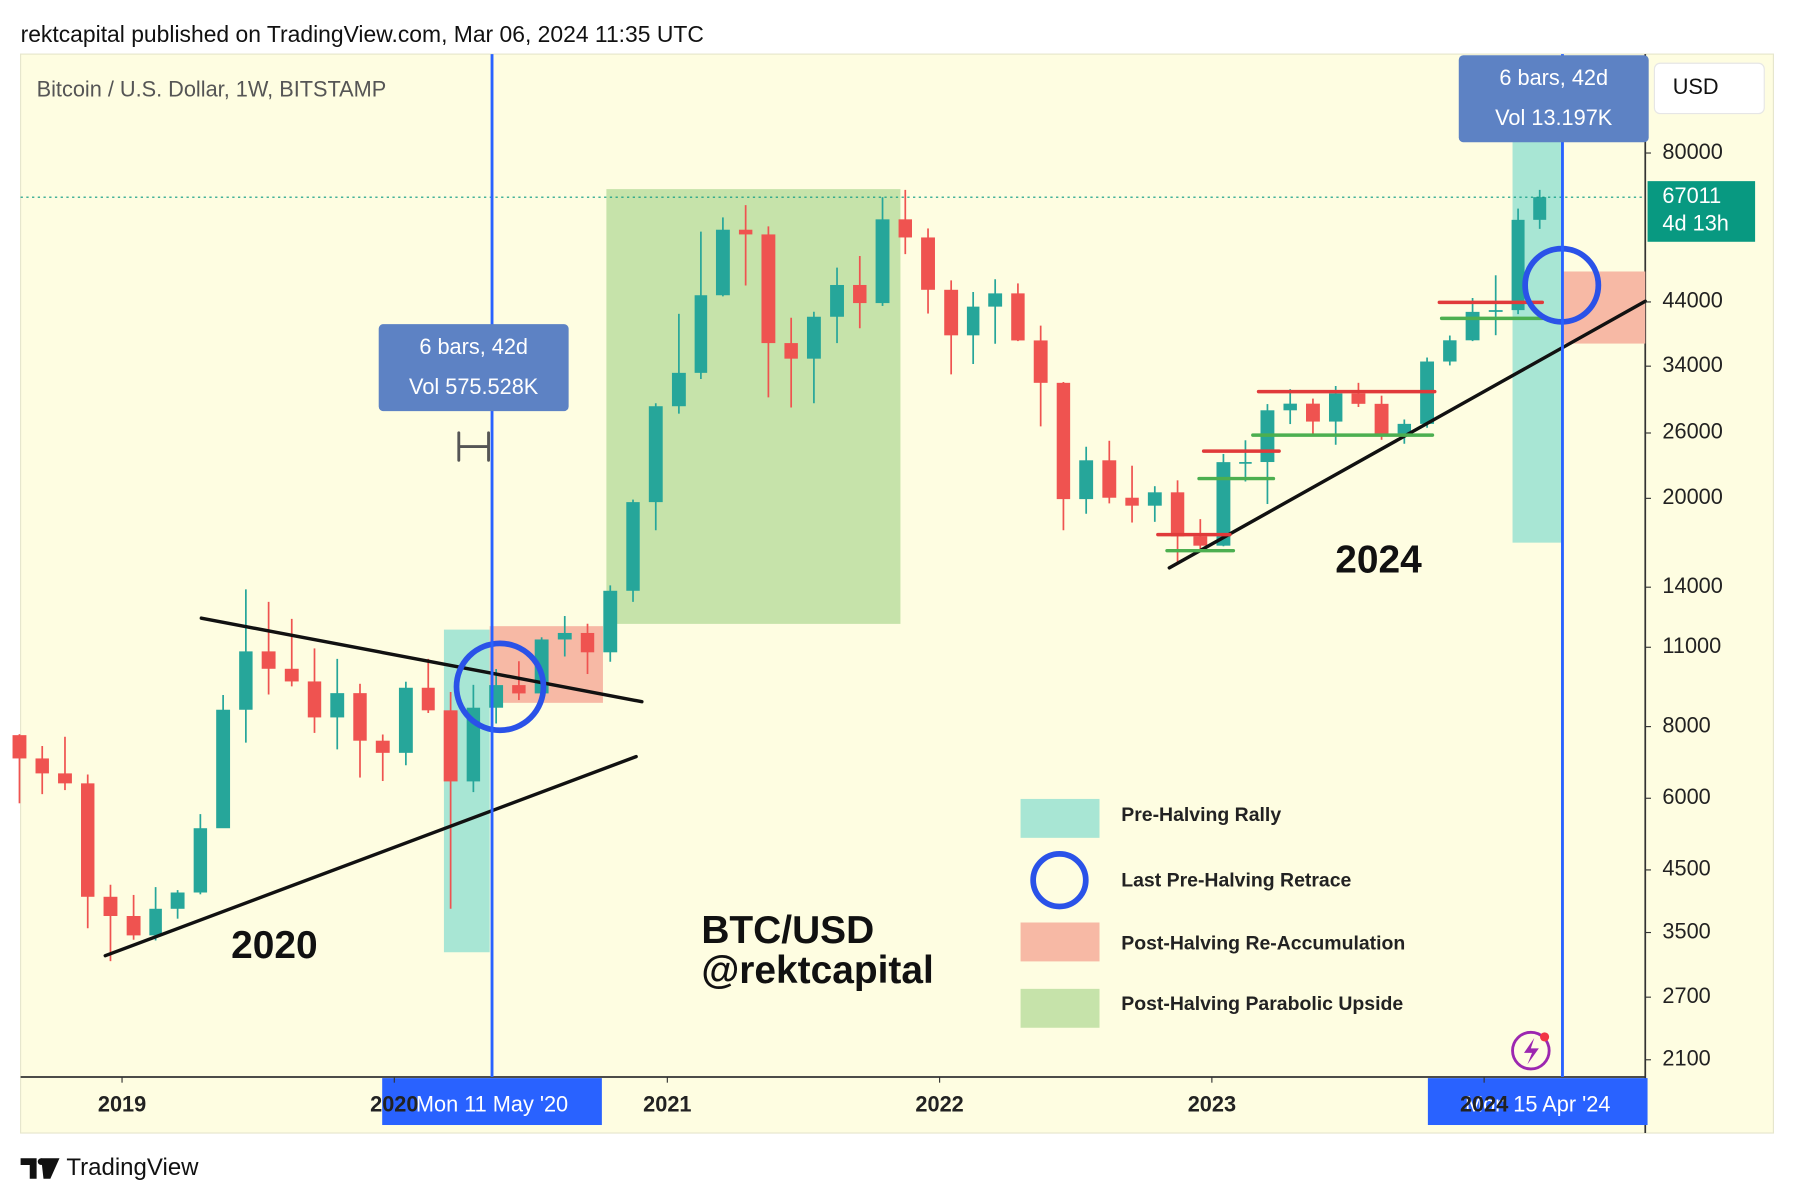 This screenshot has width=1794, height=1202. What do you see at coordinates (41, 1162) in the screenshot?
I see `logo-dot` at bounding box center [41, 1162].